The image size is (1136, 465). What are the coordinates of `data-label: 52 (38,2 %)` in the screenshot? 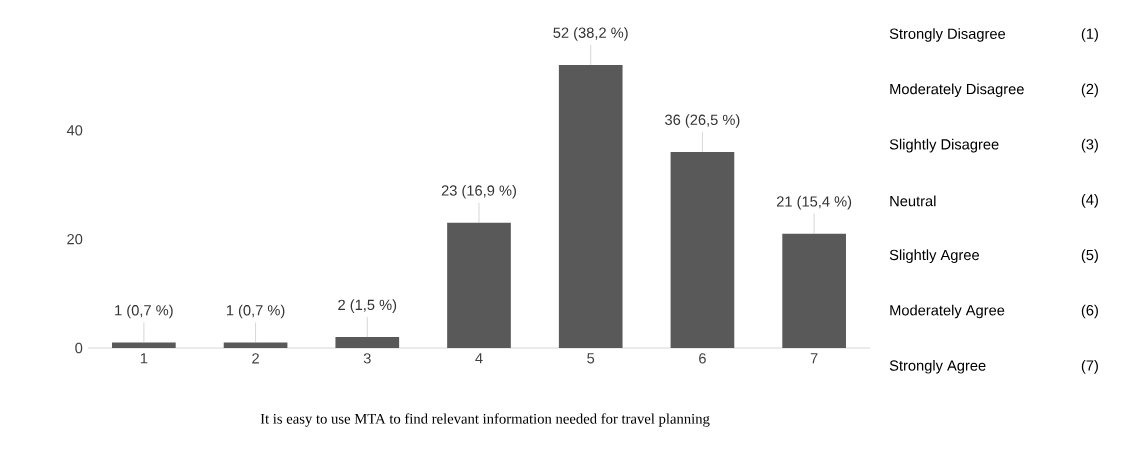 It's located at (590, 34).